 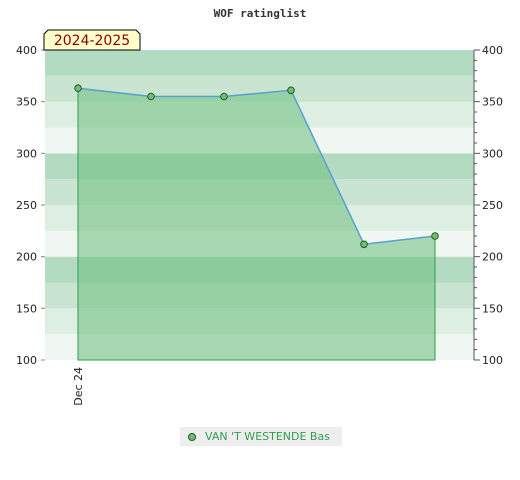 I want to click on y-tick-label-right: 400, so click(x=492, y=50).